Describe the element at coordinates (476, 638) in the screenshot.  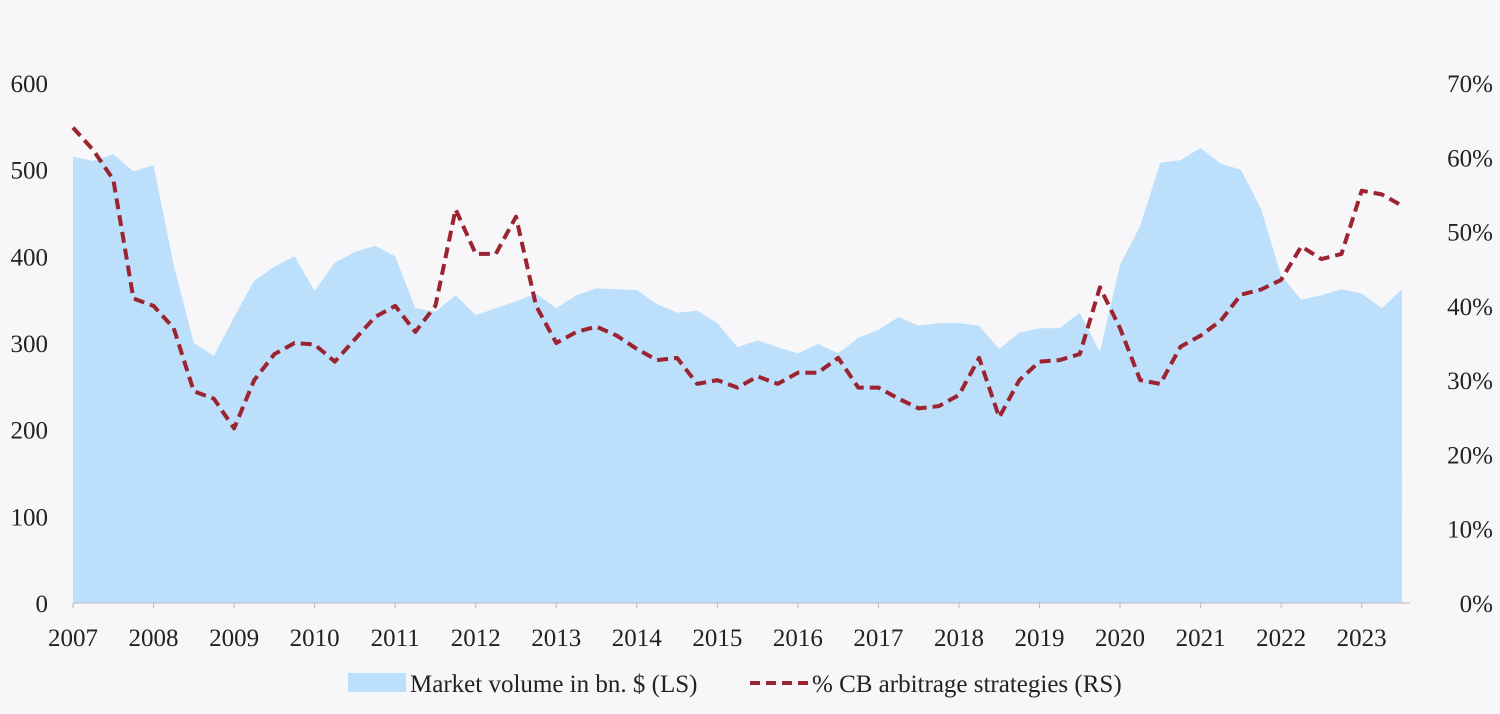
I see `x-axis-tick-label: 2012` at that location.